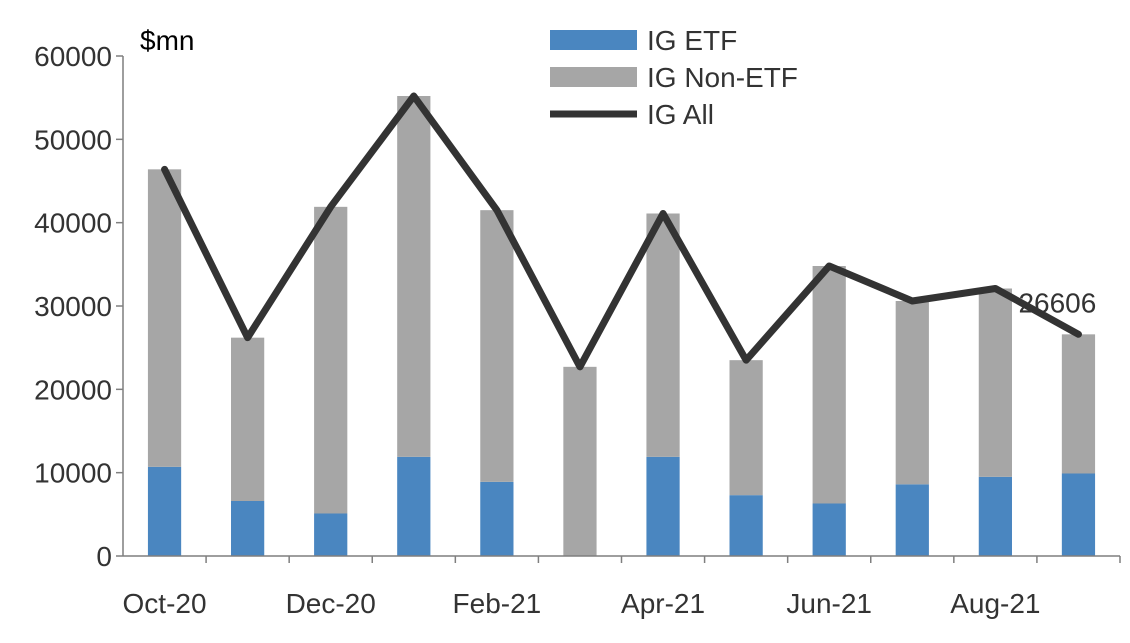 This screenshot has height=643, width=1130. What do you see at coordinates (497, 603) in the screenshot?
I see `x-tick-label-feb-21: Feb-21` at bounding box center [497, 603].